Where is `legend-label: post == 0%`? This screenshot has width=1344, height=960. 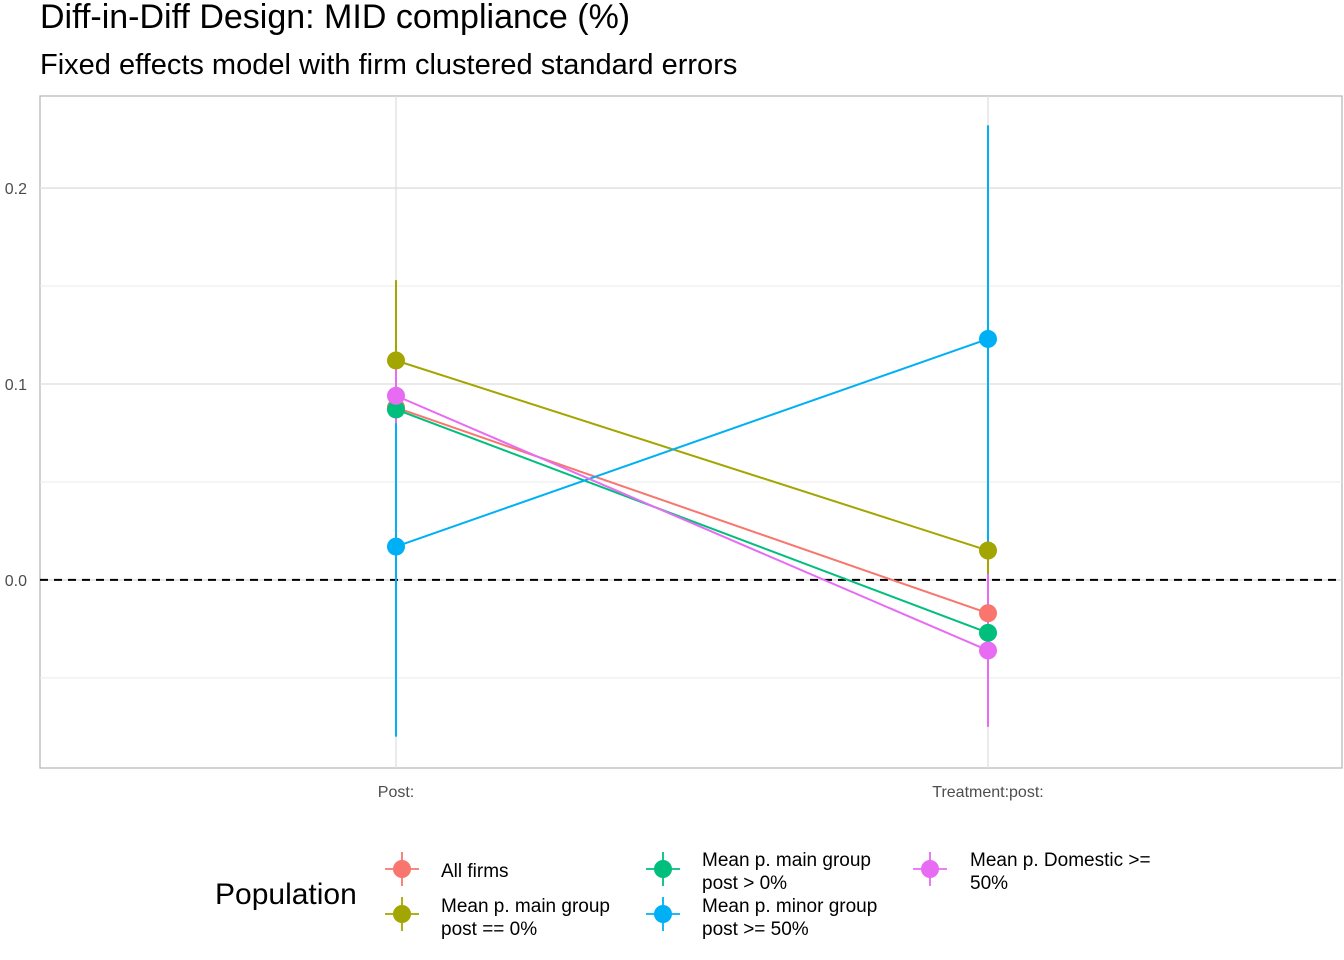 legend-label: post == 0% is located at coordinates (489, 929).